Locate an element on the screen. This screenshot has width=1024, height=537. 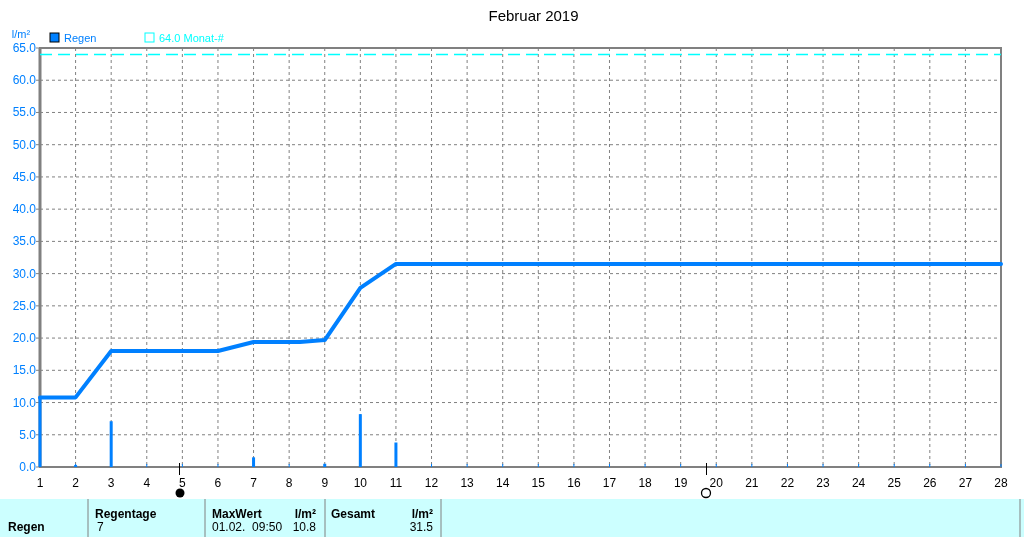
text: 7 is located at coordinates (100, 527).